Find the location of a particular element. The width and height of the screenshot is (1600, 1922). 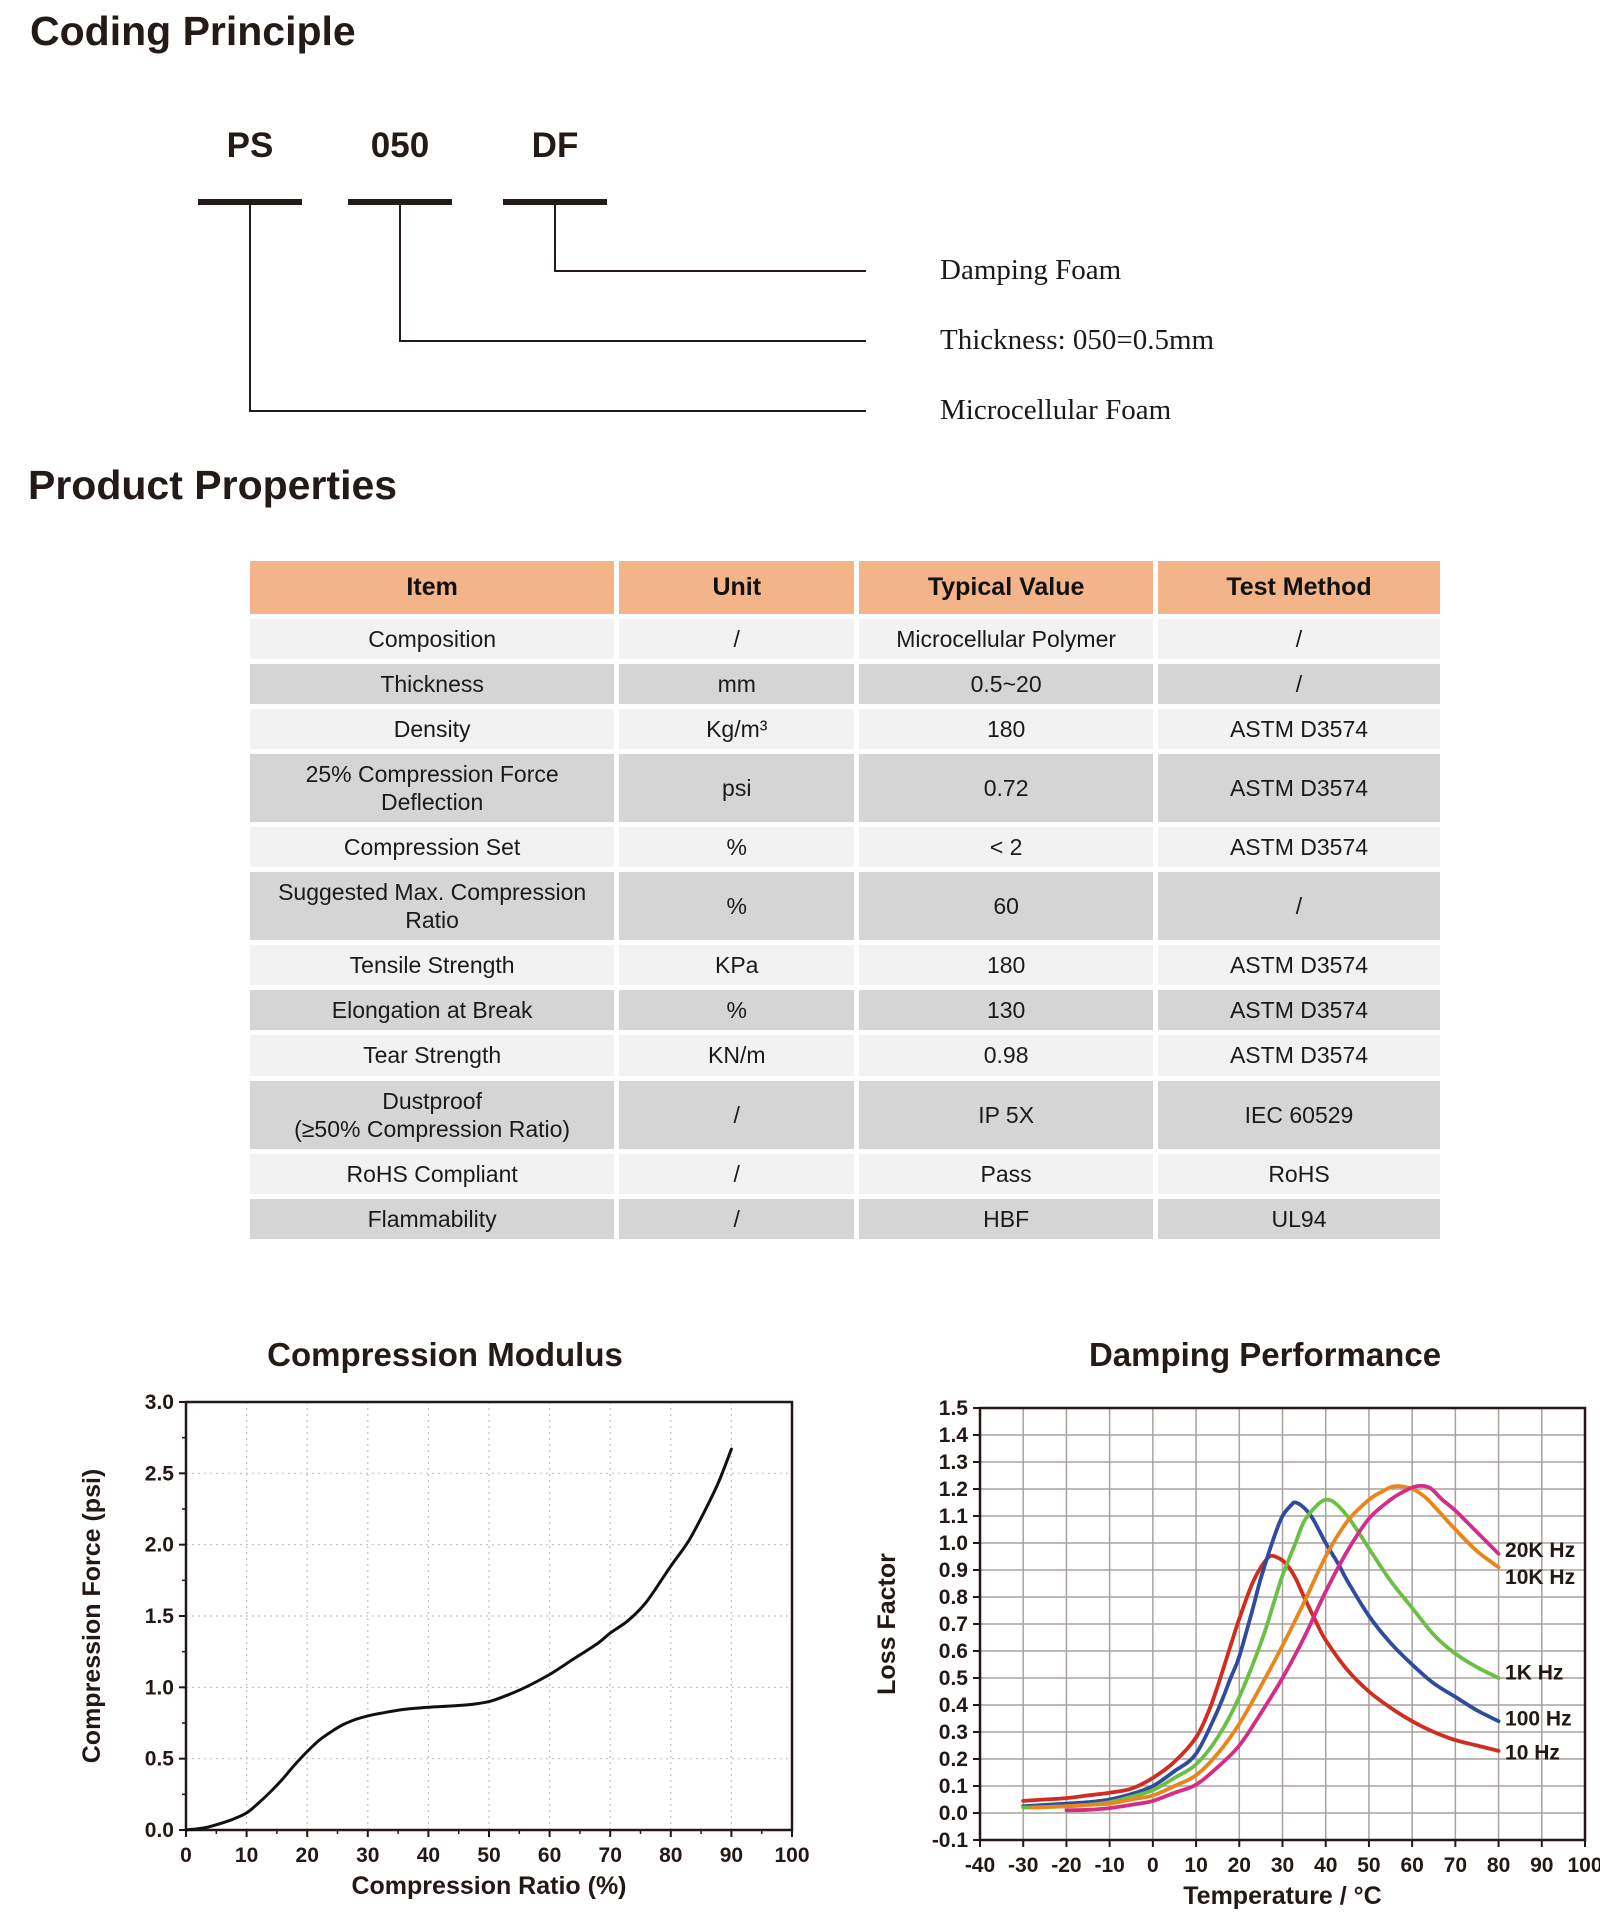

cell-item: Tensile Strength is located at coordinates (432, 965).